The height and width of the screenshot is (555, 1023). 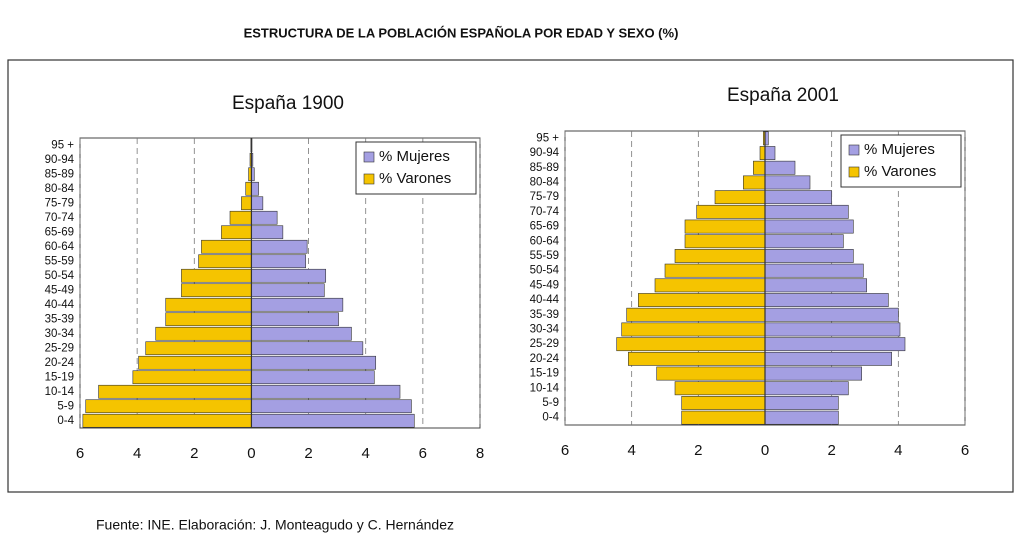 I want to click on y-tick-label: 90-94, so click(x=545, y=153).